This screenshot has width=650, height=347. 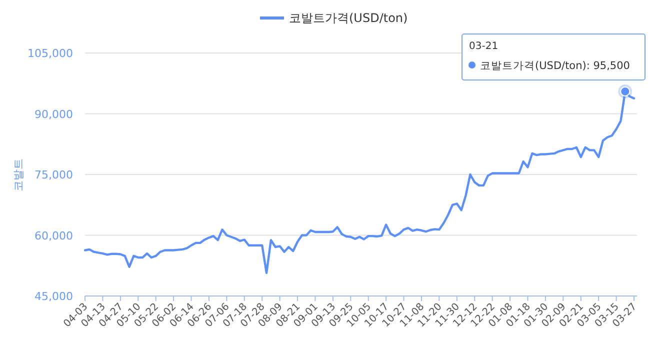 I want to click on y-tick-label: 105,000, so click(x=50, y=53).